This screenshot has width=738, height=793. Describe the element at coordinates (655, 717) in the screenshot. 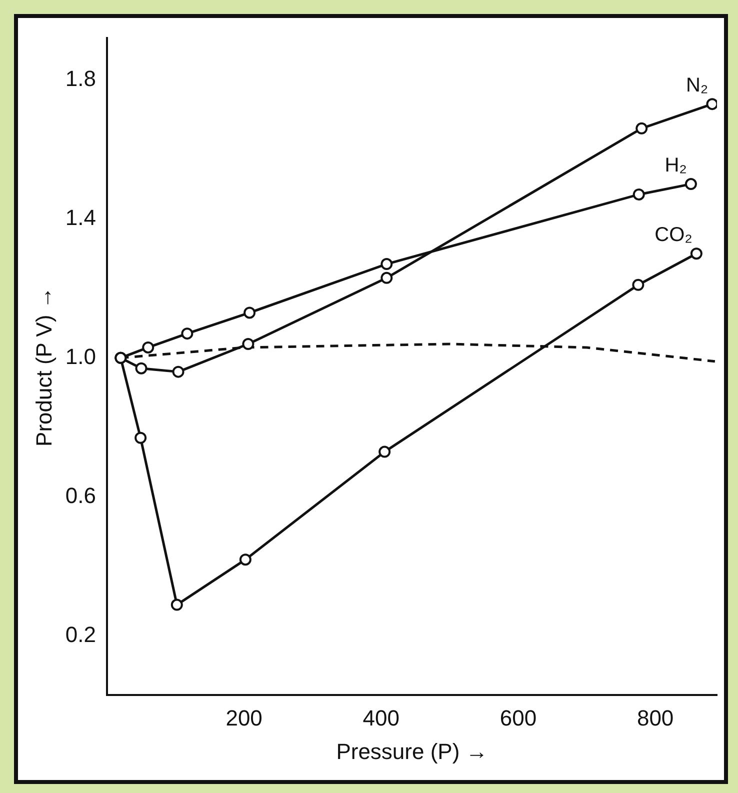

I see `x-tick-label: 800` at that location.